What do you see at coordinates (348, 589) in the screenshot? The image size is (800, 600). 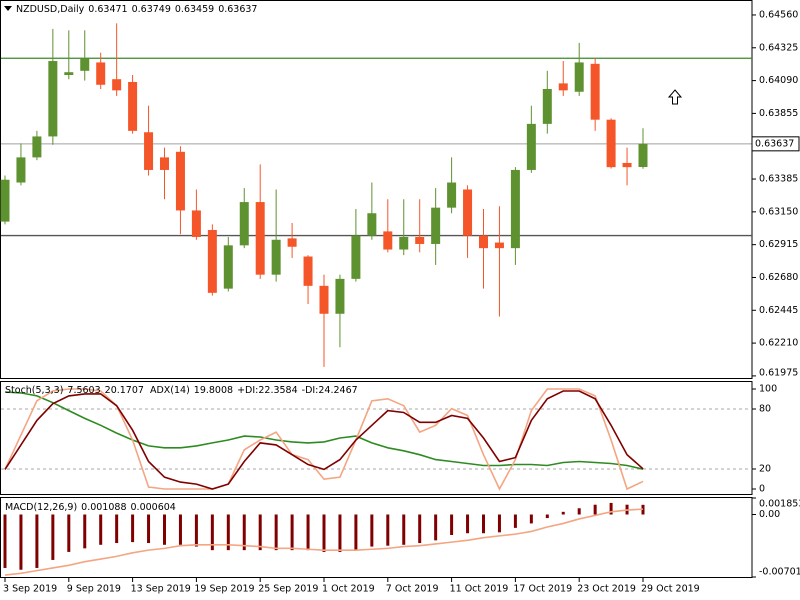 I see `x-tick-label: 1 Oct 2019` at bounding box center [348, 589].